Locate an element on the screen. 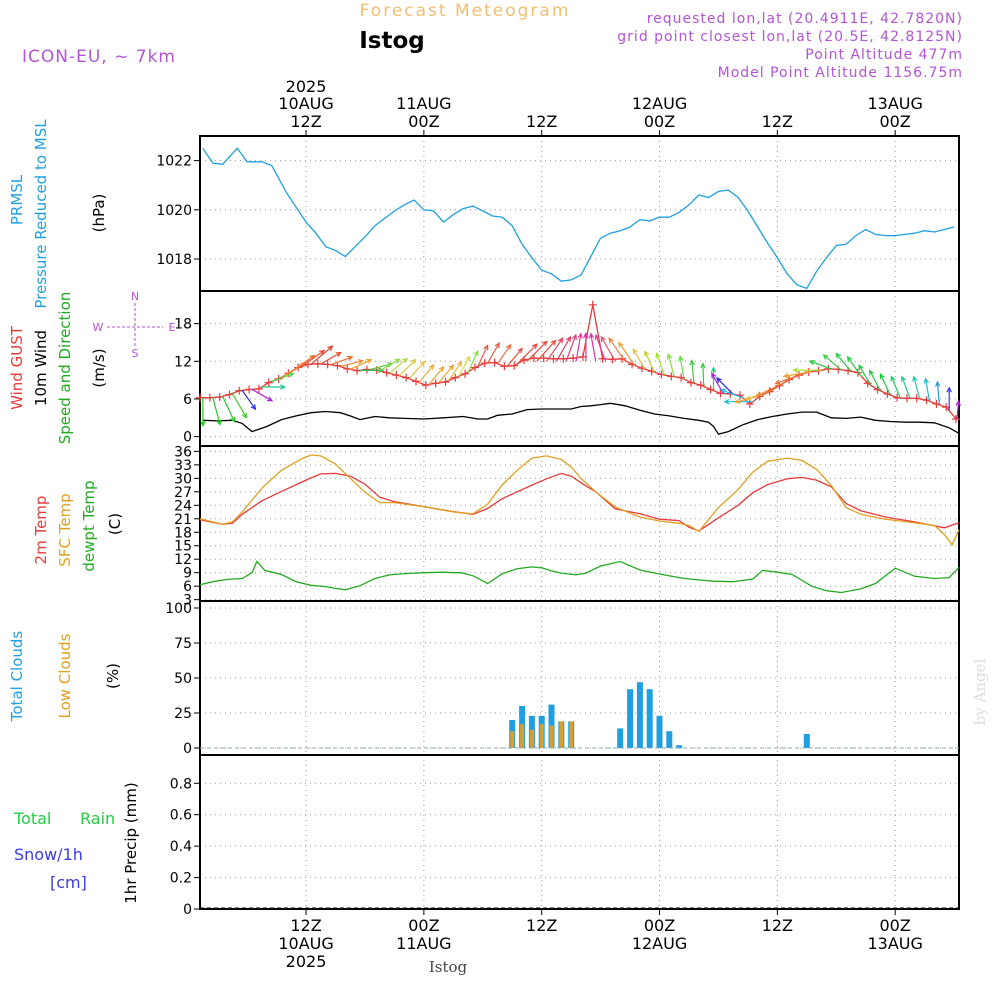  top-tick-label: 00Z is located at coordinates (895, 121).